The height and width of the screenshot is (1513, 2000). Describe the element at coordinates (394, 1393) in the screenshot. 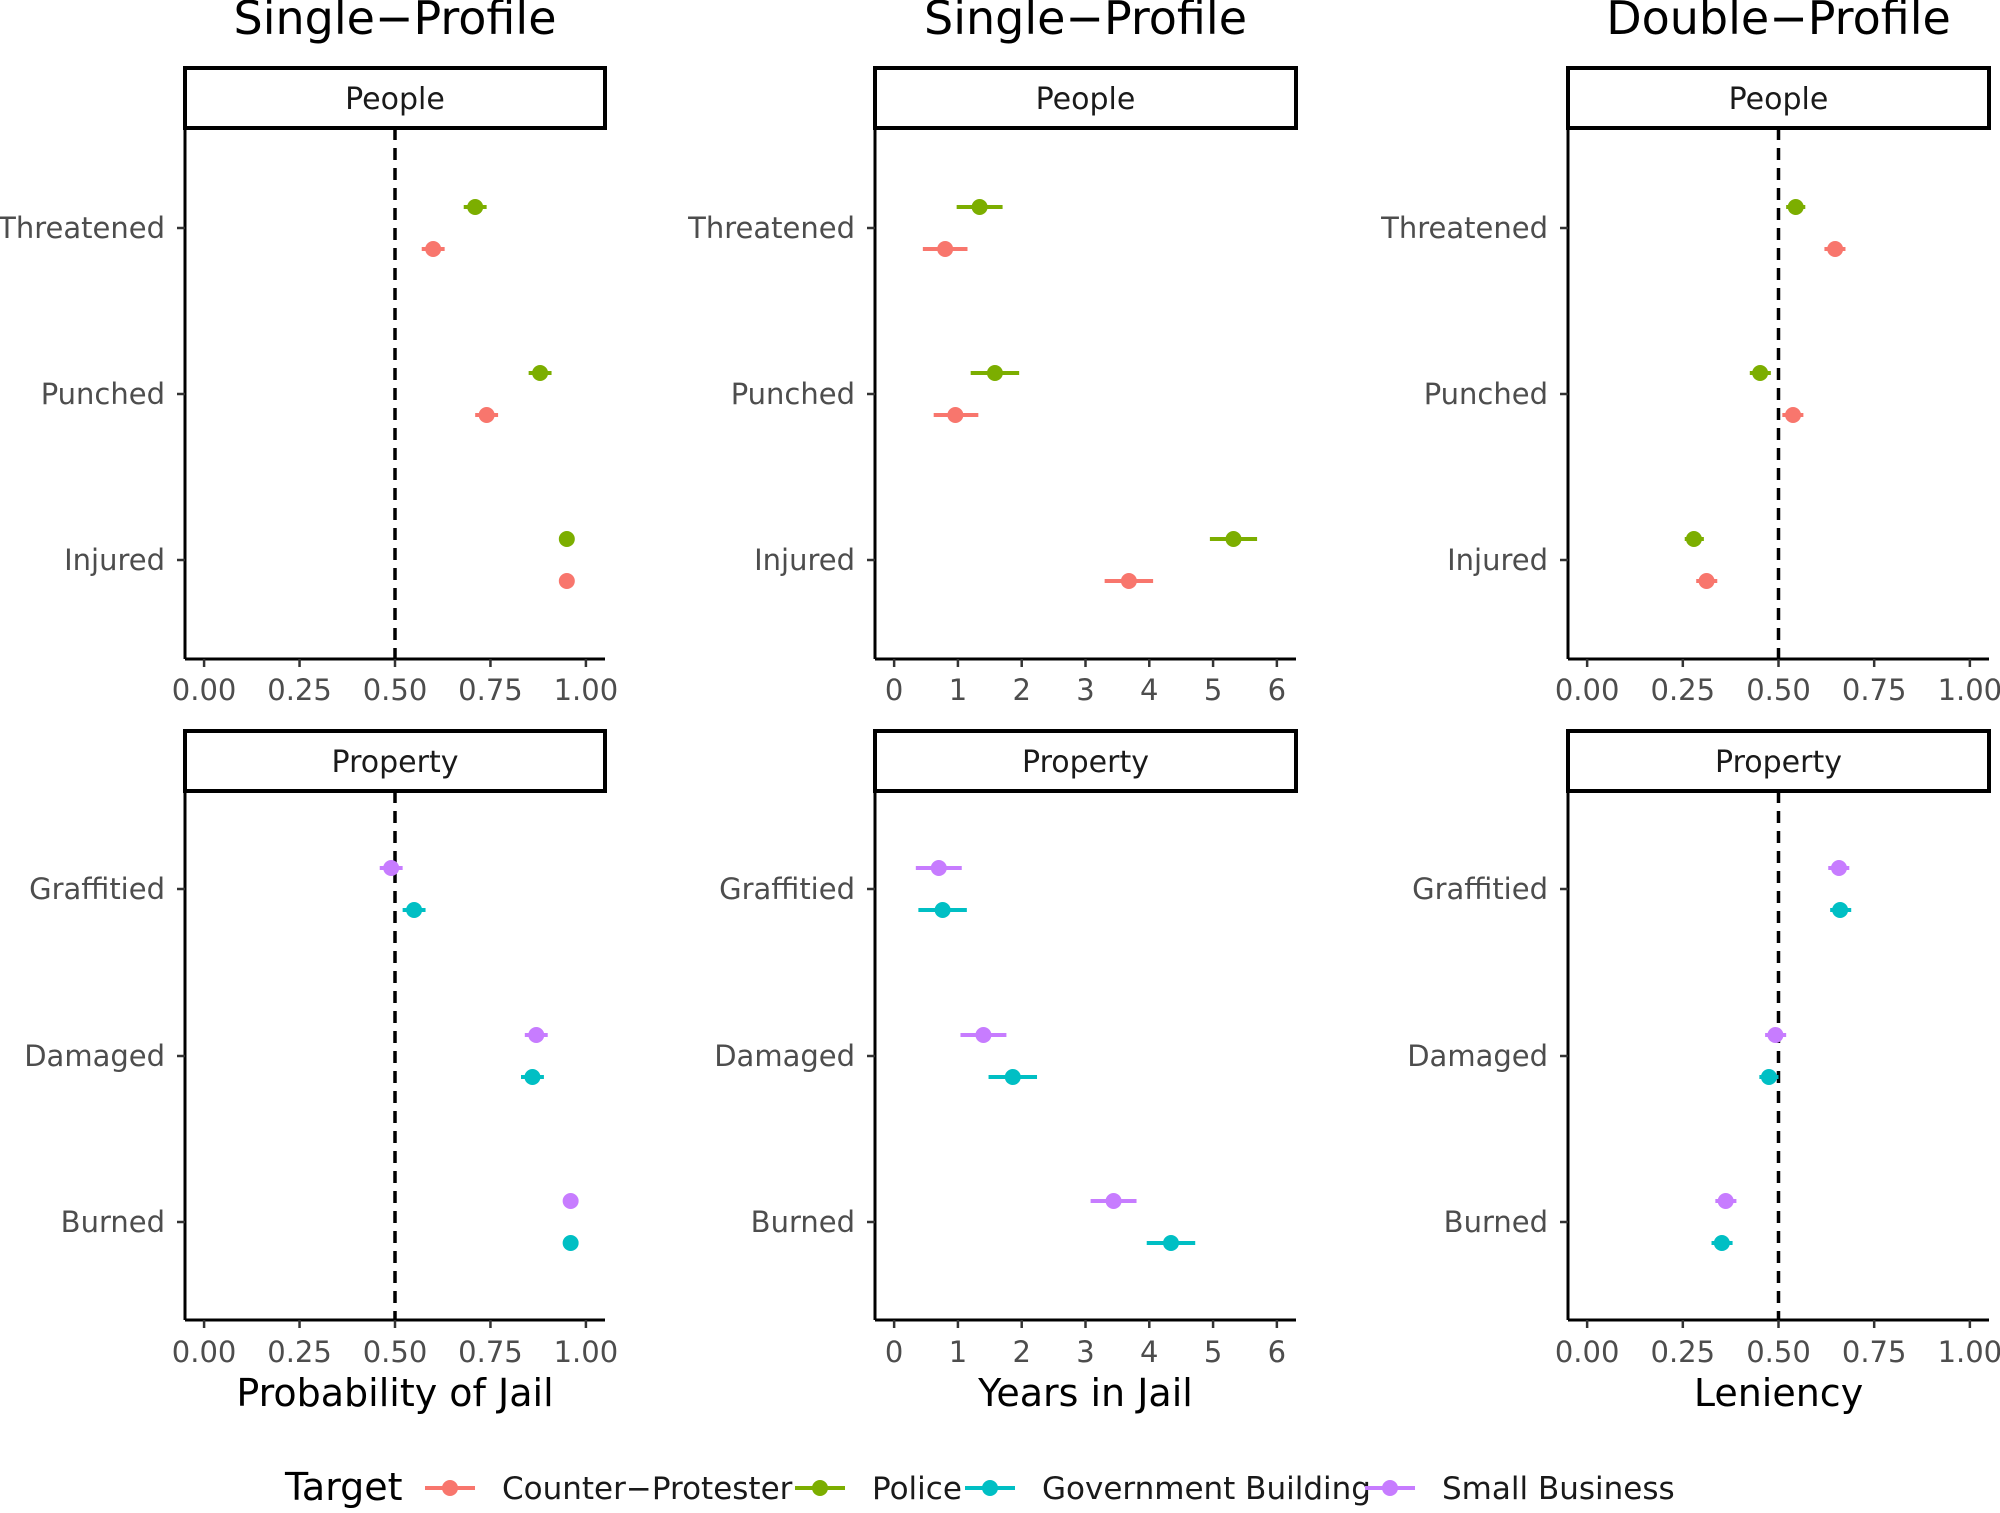

I see `x-axis-title: Probability of Jail` at that location.